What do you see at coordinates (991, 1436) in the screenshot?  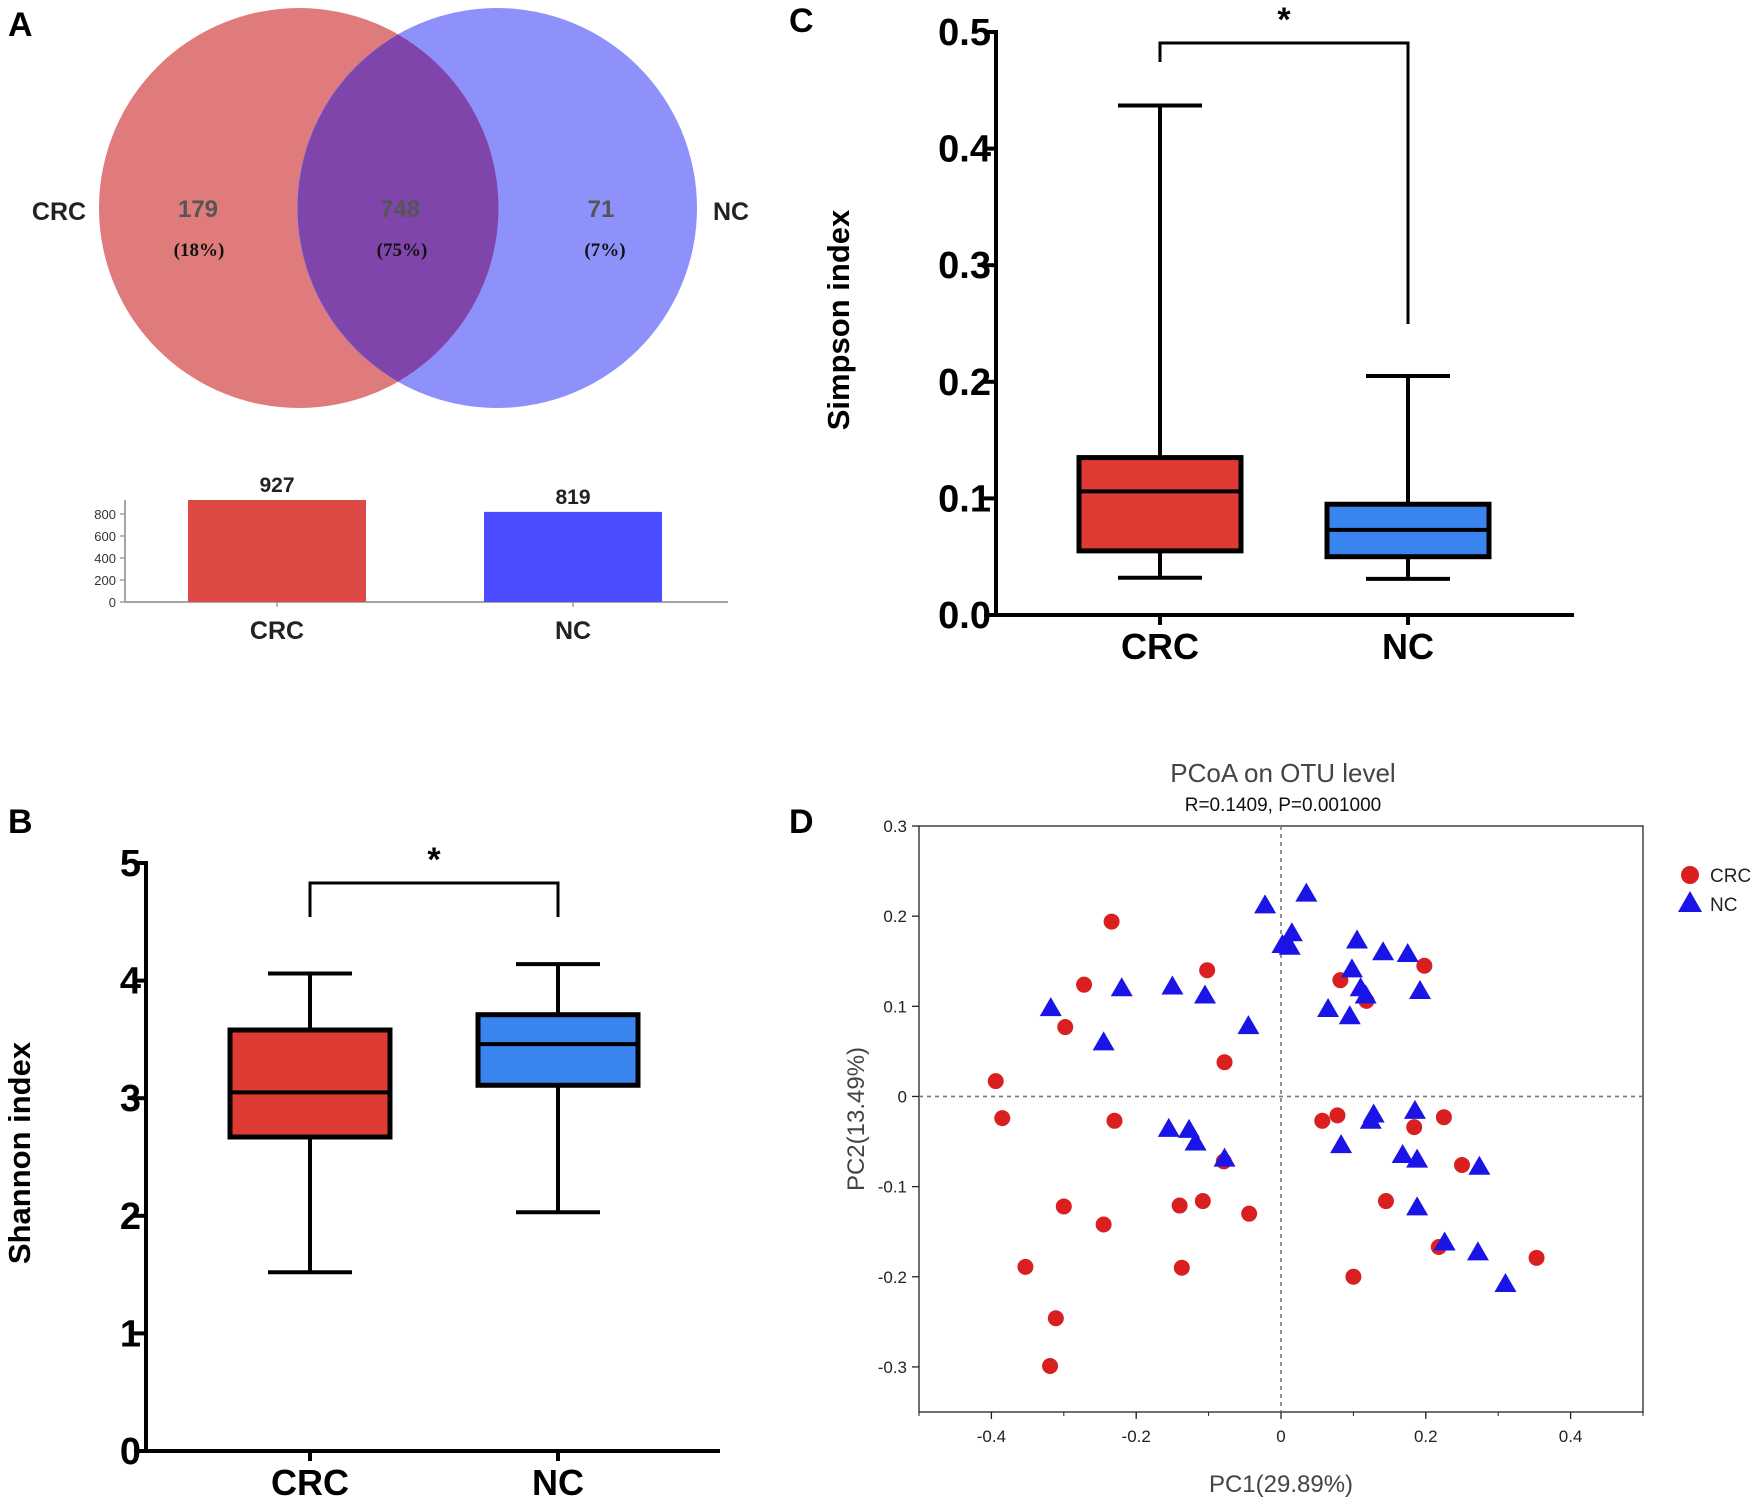 I see `pcoa-x-tick-label: -0.4` at bounding box center [991, 1436].